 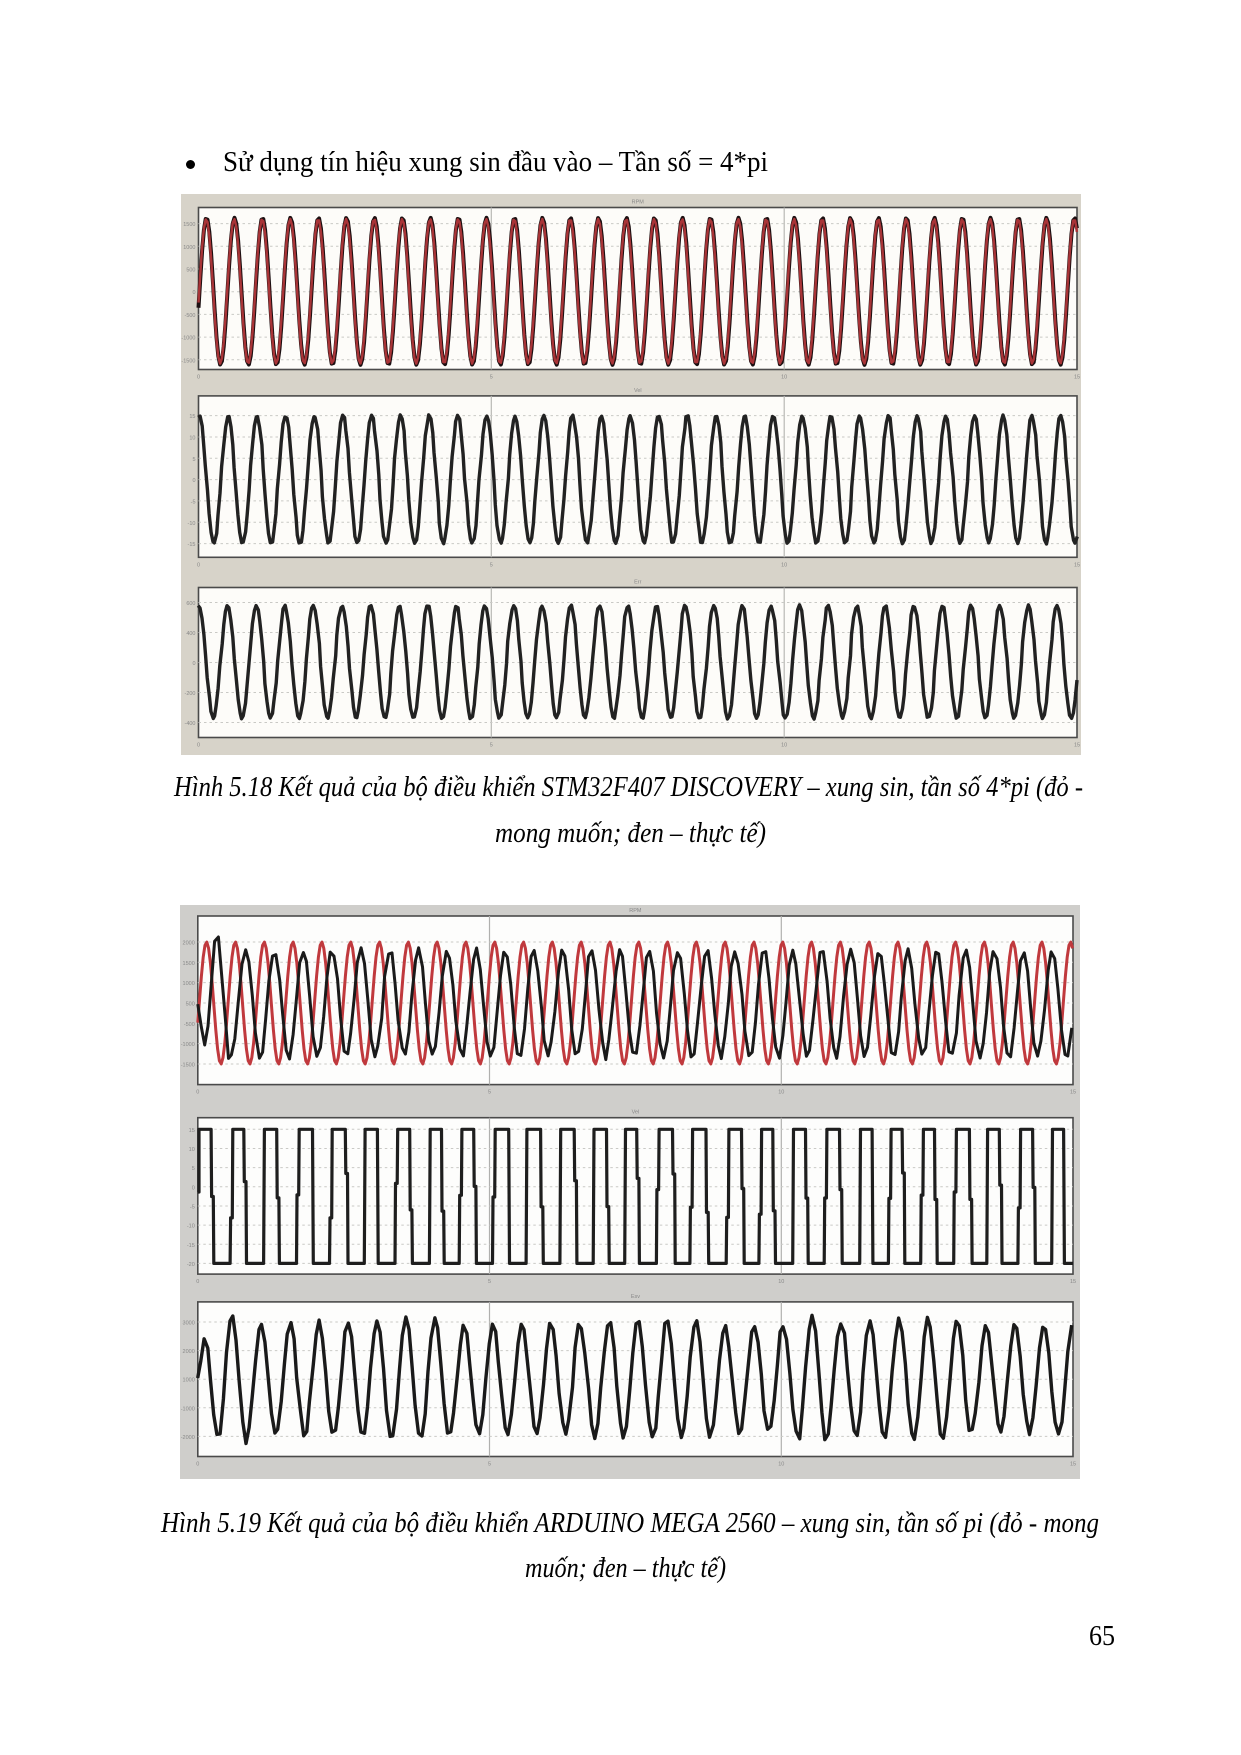 I want to click on svg-text: 3000, so click(x=189, y=1324).